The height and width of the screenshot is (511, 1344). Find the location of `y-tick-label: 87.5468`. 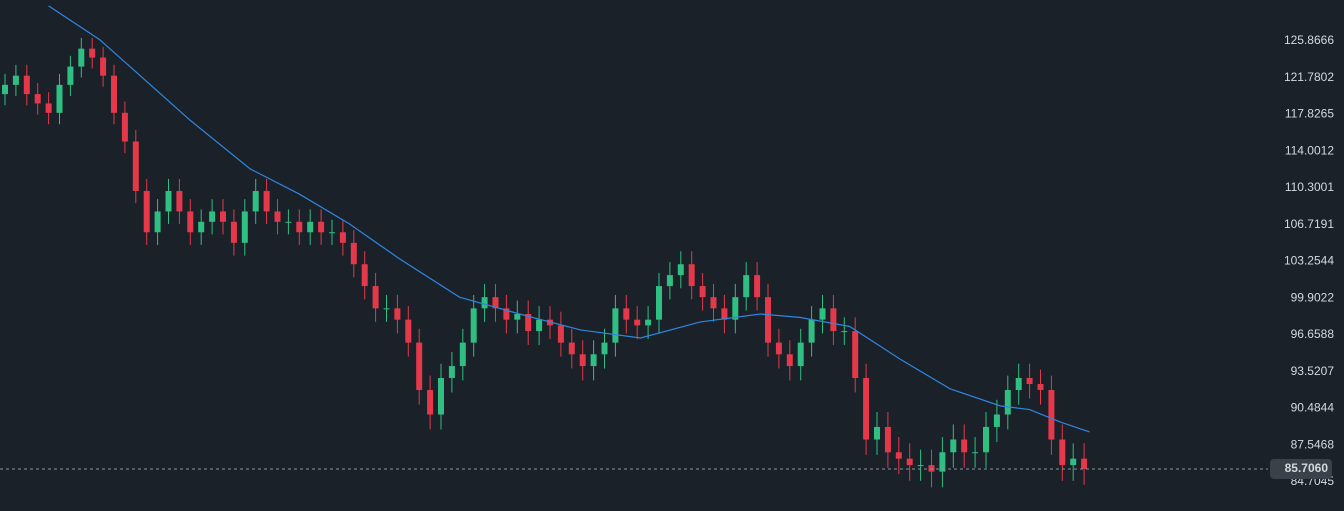

y-tick-label: 87.5468 is located at coordinates (1313, 444).